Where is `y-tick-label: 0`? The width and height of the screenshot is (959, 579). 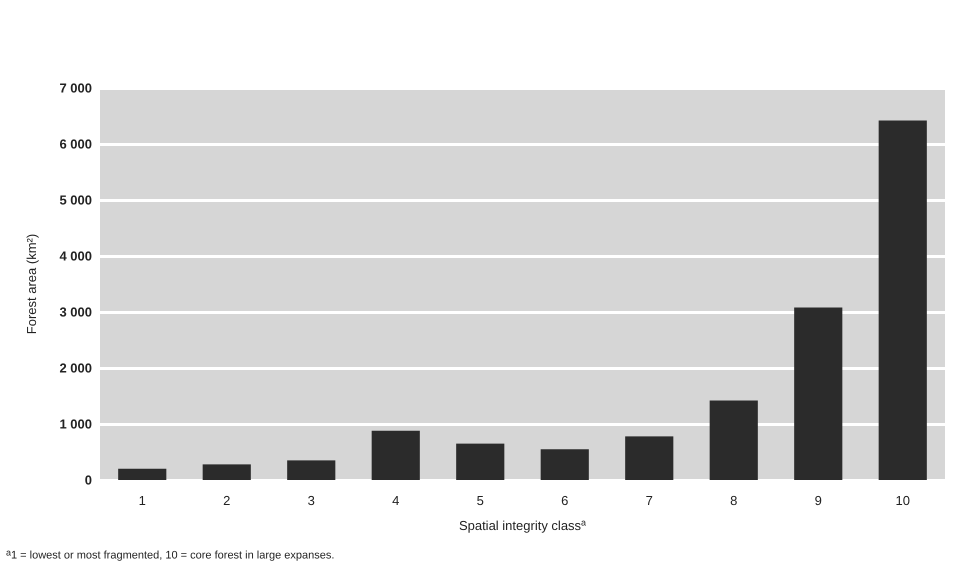 y-tick-label: 0 is located at coordinates (88, 480).